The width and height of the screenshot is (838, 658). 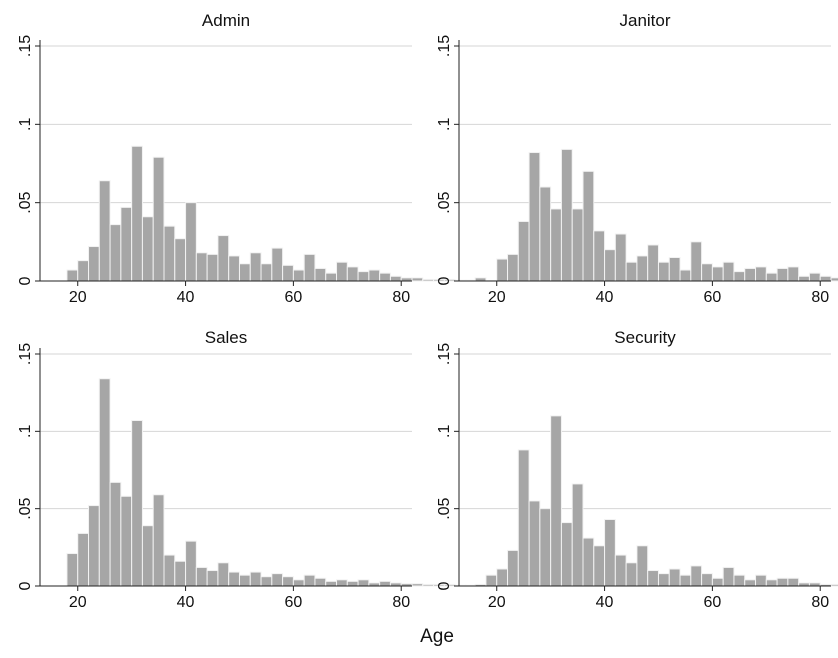 I want to click on x-tick-label: 60, so click(x=712, y=602).